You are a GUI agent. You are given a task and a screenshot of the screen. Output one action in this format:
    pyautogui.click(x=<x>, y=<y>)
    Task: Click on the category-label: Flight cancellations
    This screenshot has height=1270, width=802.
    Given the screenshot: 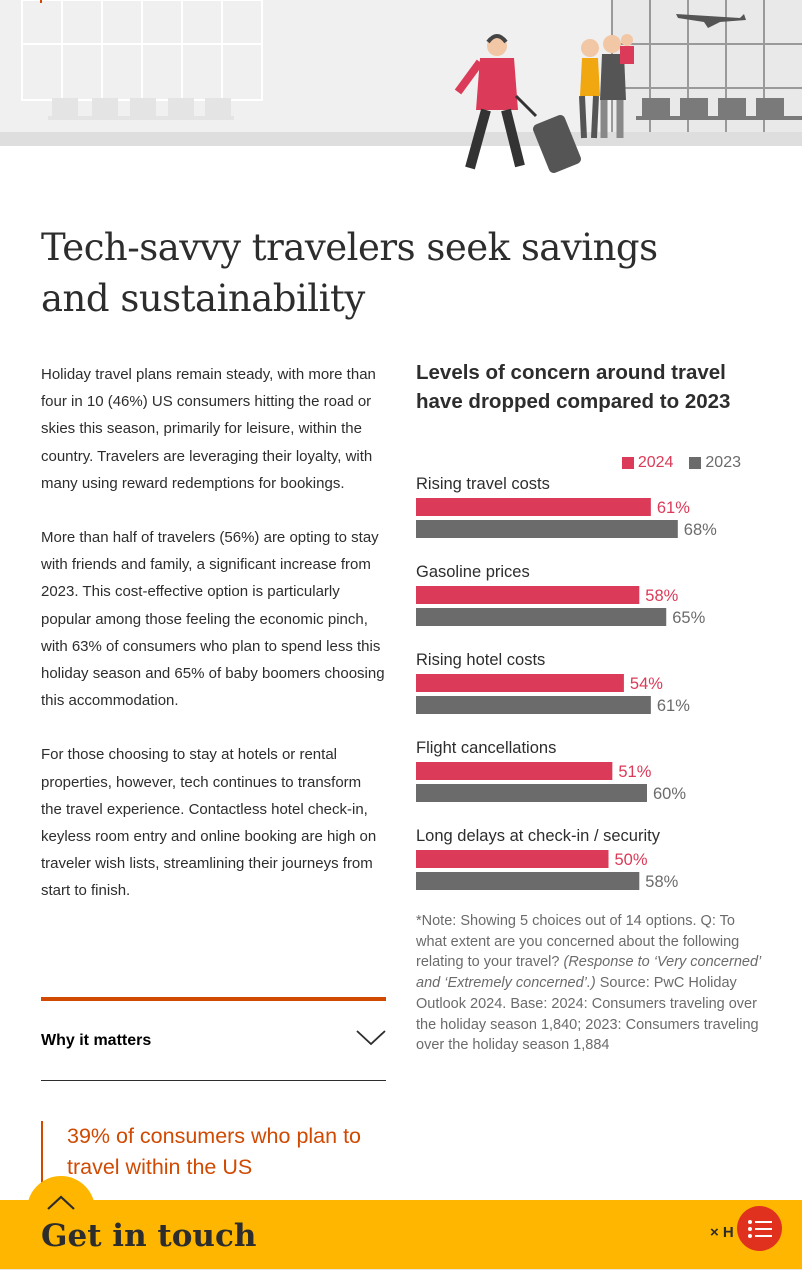 What is the action you would take?
    pyautogui.click(x=486, y=748)
    